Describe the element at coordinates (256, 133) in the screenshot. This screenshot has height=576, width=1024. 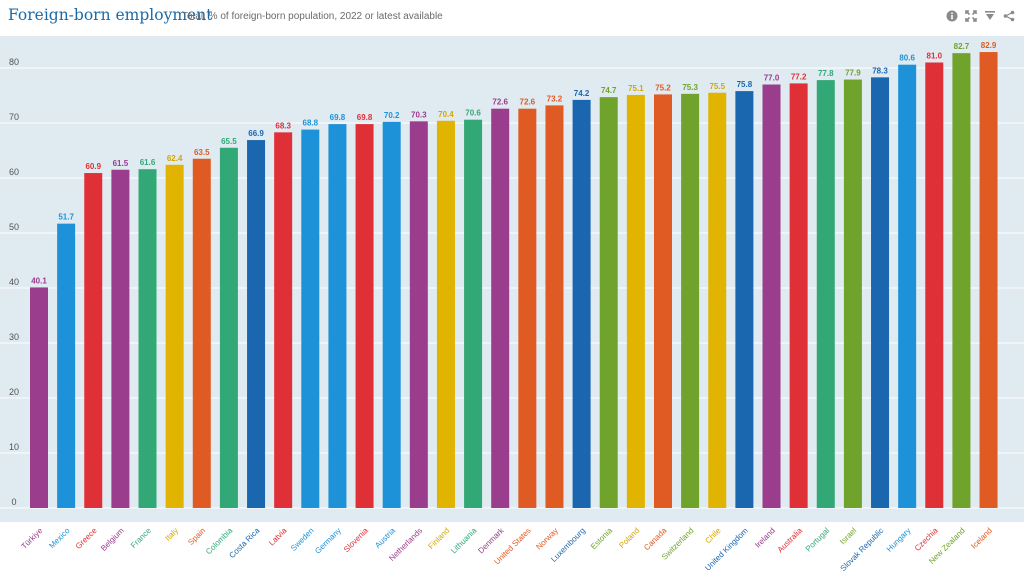
I see `bar-value-label: 66.9` at that location.